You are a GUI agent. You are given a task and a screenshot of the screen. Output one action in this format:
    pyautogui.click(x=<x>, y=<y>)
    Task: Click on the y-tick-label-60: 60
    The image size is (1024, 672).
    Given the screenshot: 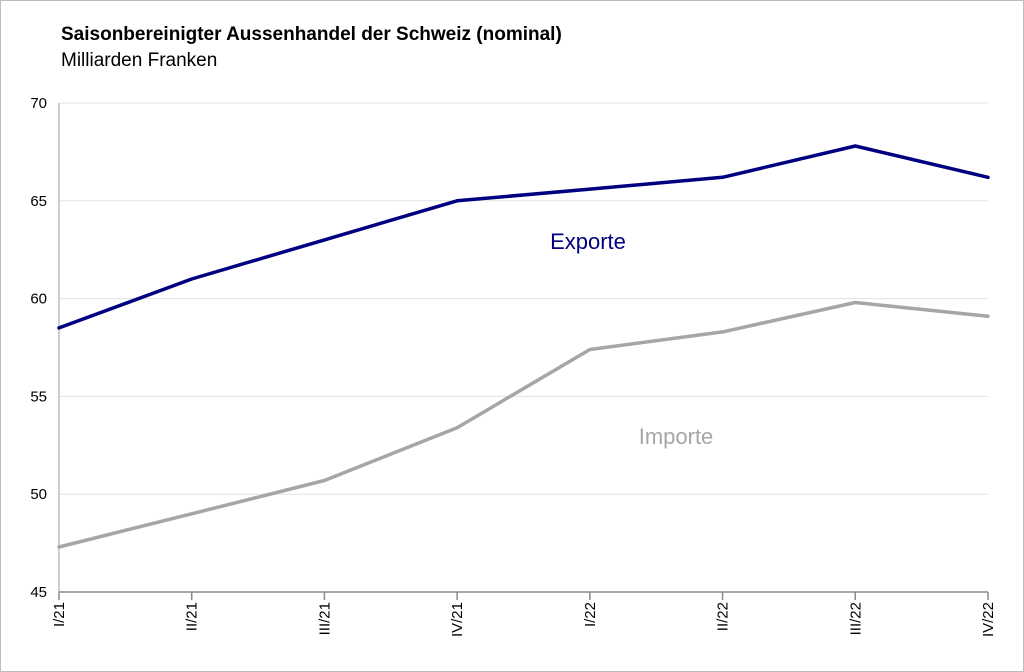 What is the action you would take?
    pyautogui.click(x=38, y=299)
    